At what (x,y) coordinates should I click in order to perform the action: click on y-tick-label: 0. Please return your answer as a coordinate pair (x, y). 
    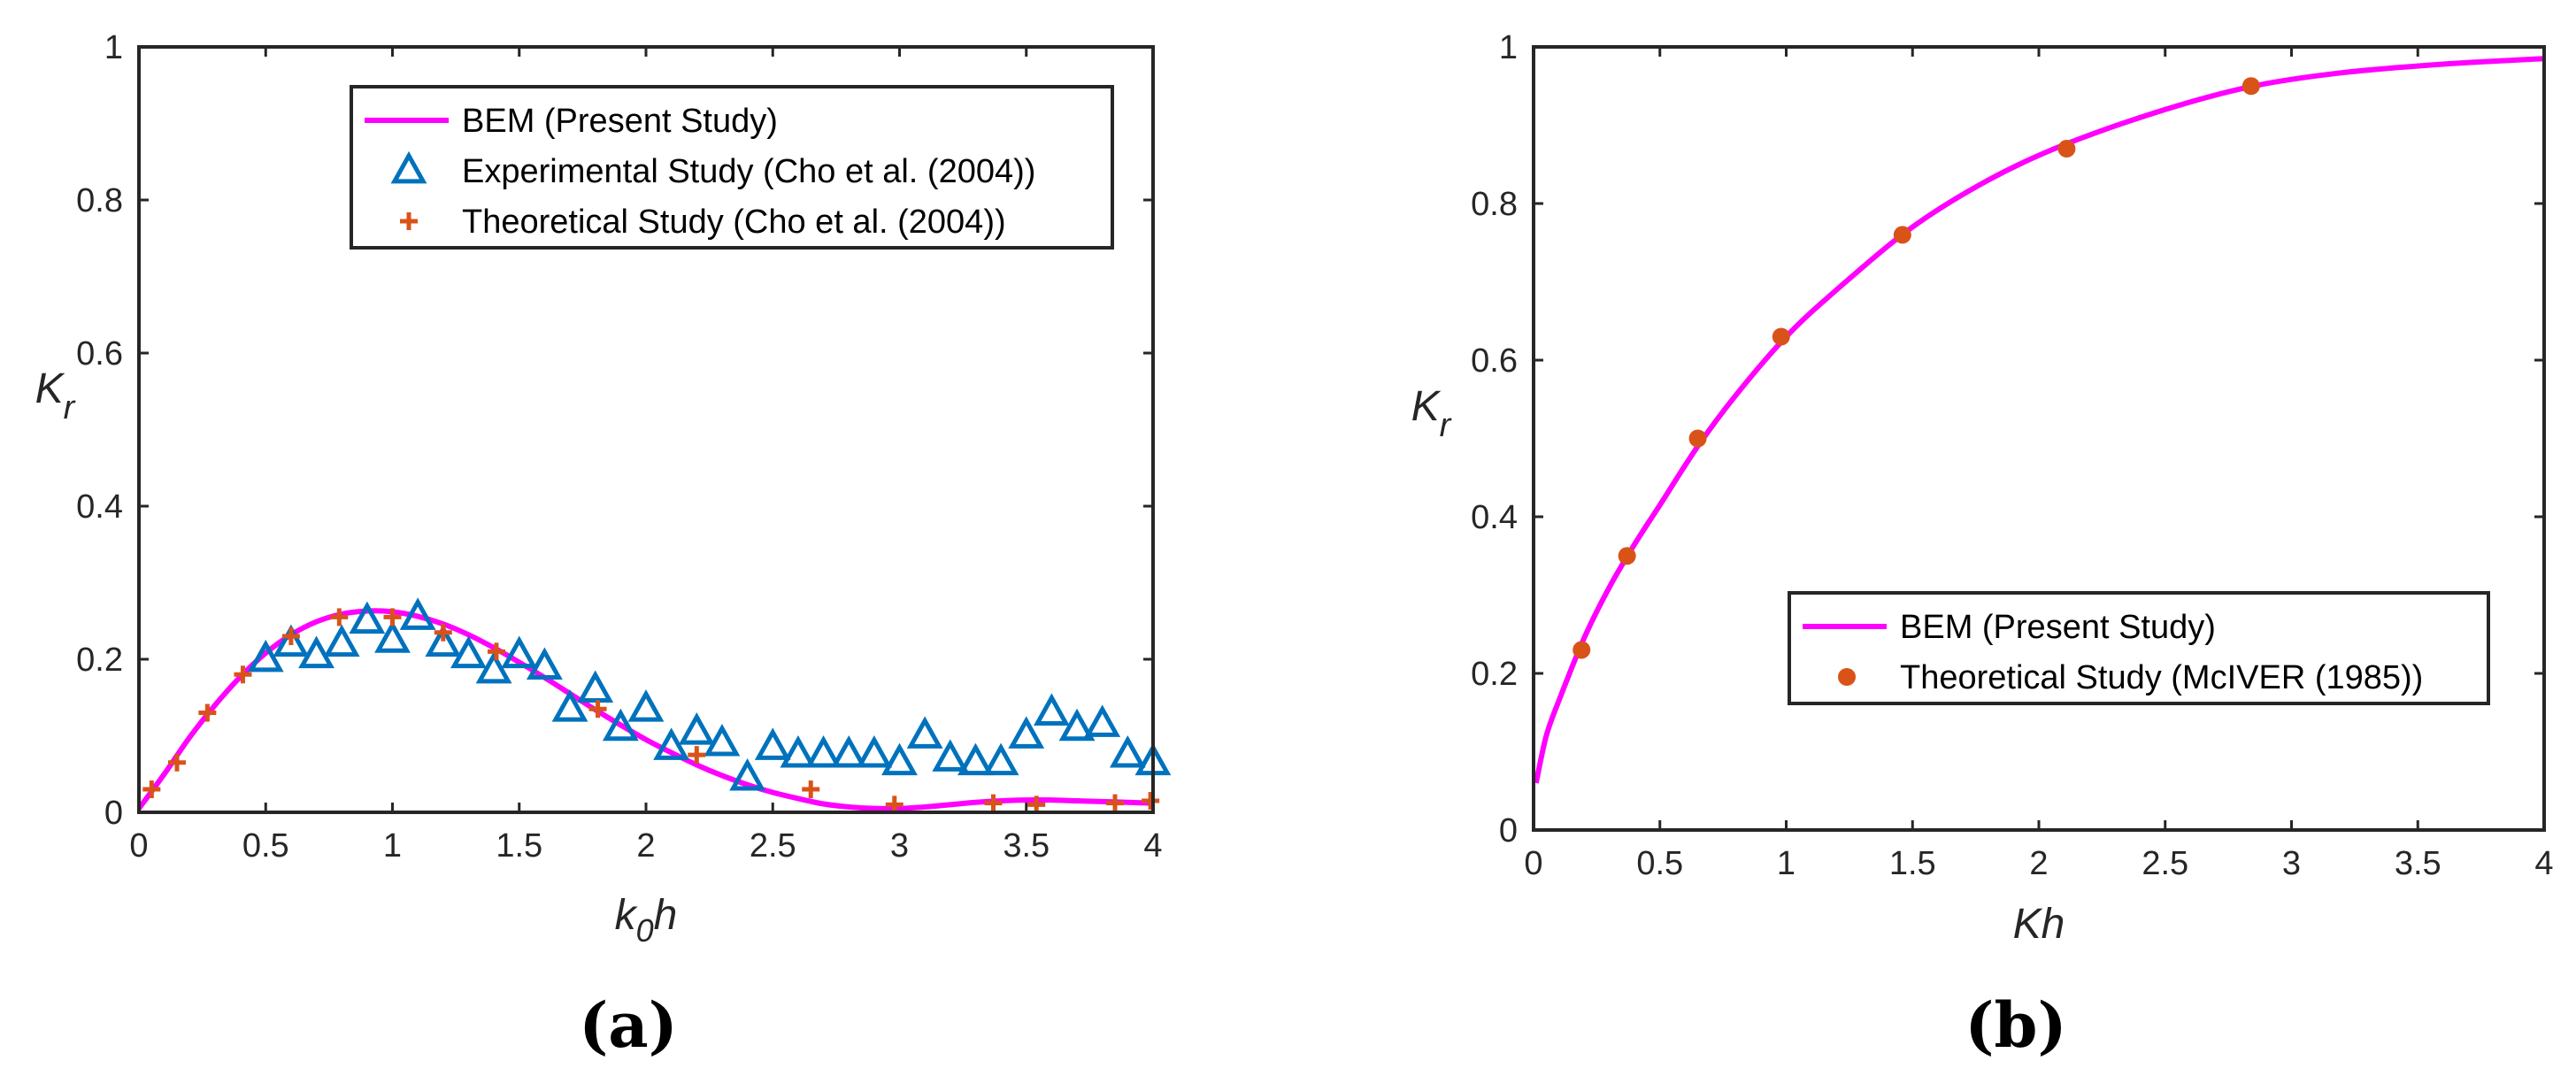
    Looking at the image, I should click on (113, 813).